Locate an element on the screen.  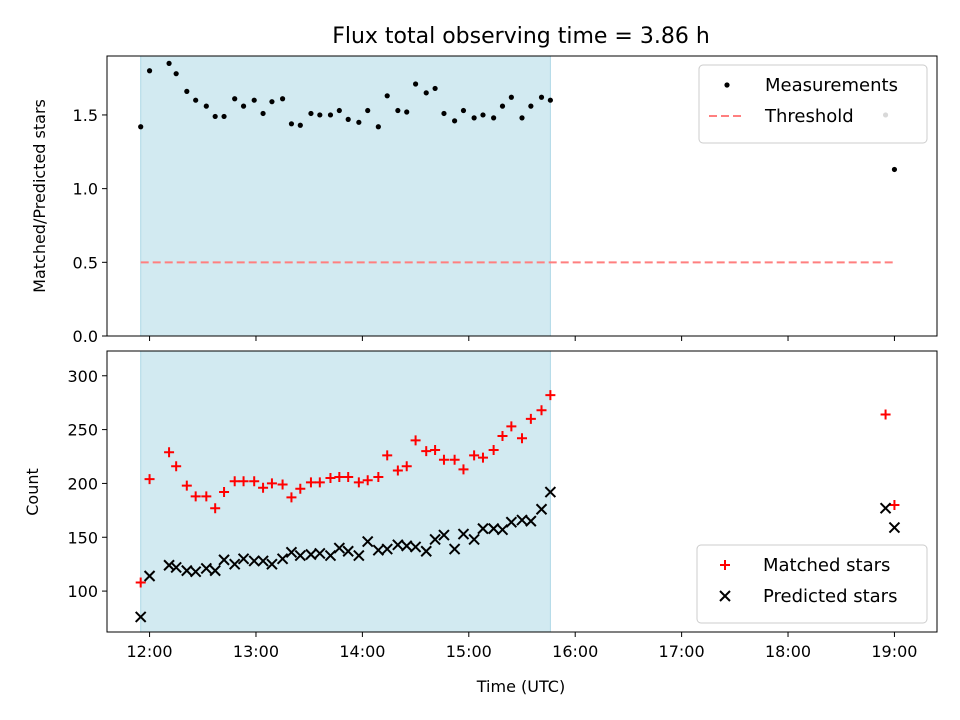
y-tick-label: 1.5 is located at coordinates (85, 115).